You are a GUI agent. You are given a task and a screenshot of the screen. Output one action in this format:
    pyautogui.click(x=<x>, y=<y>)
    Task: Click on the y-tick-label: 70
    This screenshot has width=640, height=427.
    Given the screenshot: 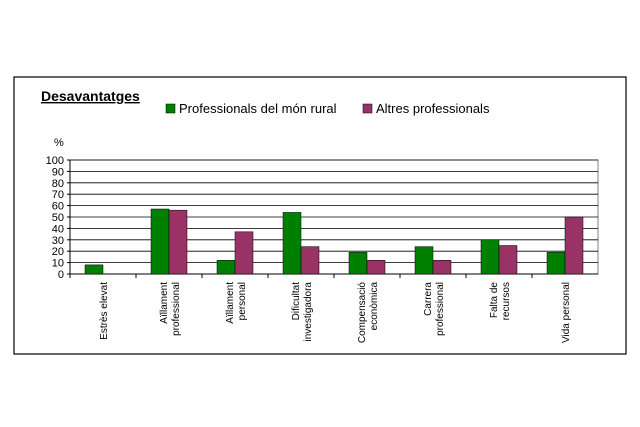 What is the action you would take?
    pyautogui.click(x=58, y=195)
    